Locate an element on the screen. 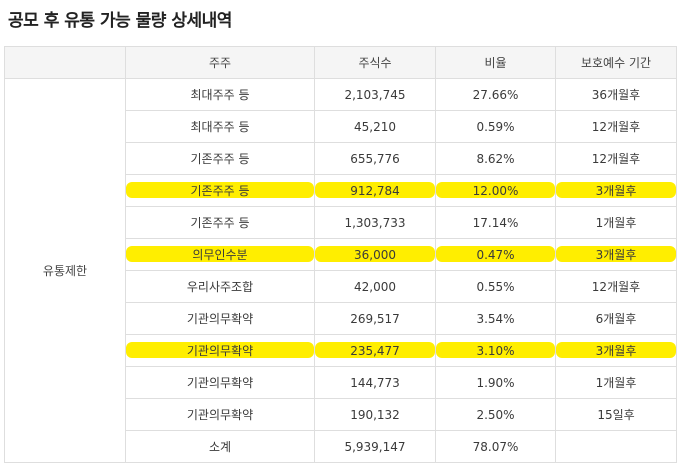 The height and width of the screenshot is (463, 683). group-cell: 유통제한 is located at coordinates (65, 270).